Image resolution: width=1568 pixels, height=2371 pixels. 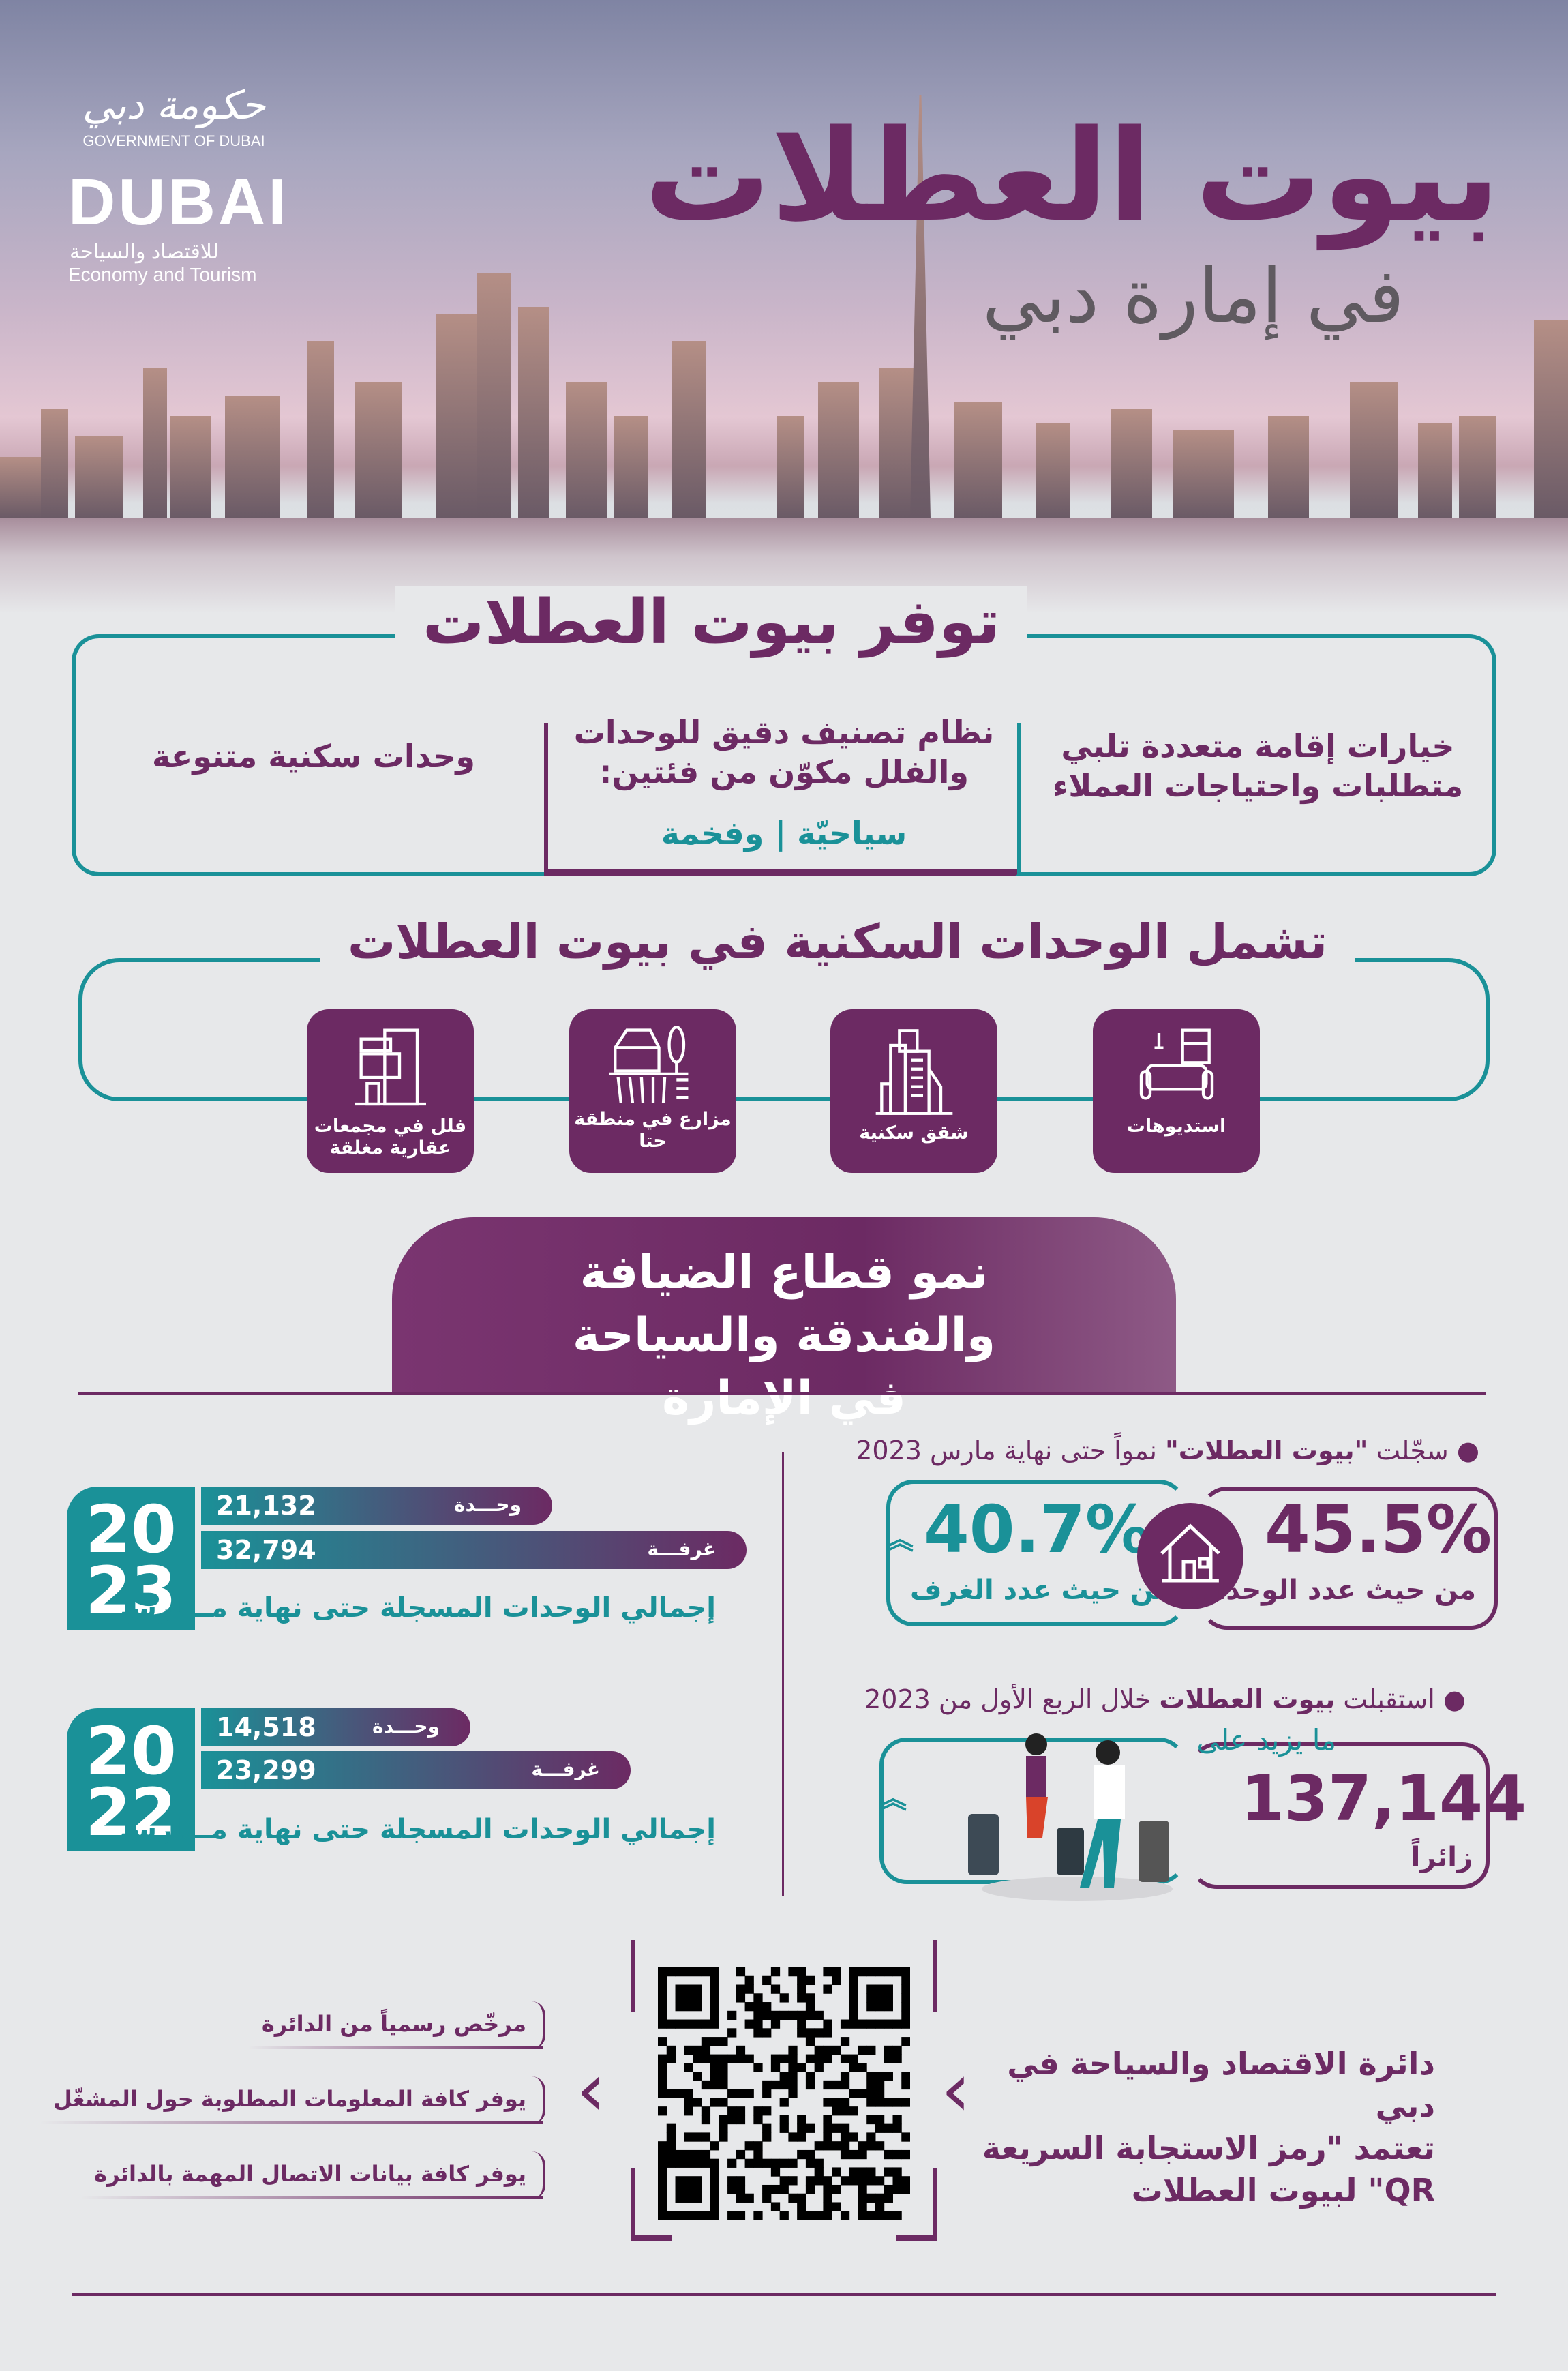 What do you see at coordinates (131, 1558) in the screenshot?
I see `year-badge-2023: 20 23` at bounding box center [131, 1558].